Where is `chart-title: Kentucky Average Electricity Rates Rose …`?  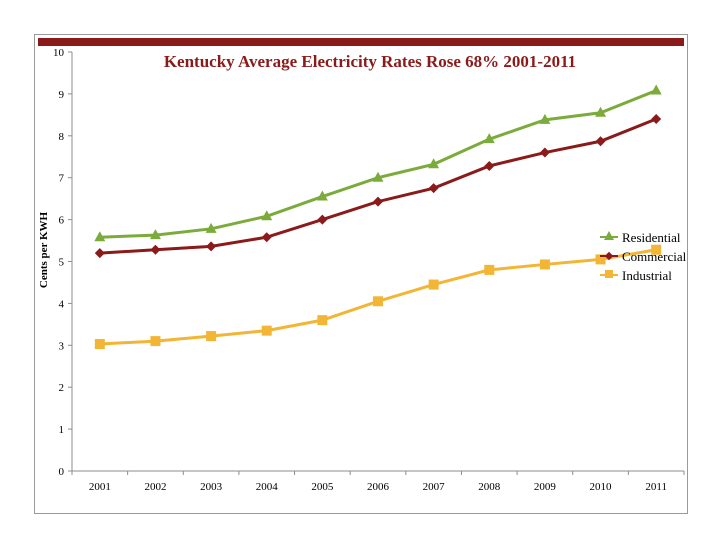
chart-title: Kentucky Average Electricity Rates Rose … is located at coordinates (370, 61).